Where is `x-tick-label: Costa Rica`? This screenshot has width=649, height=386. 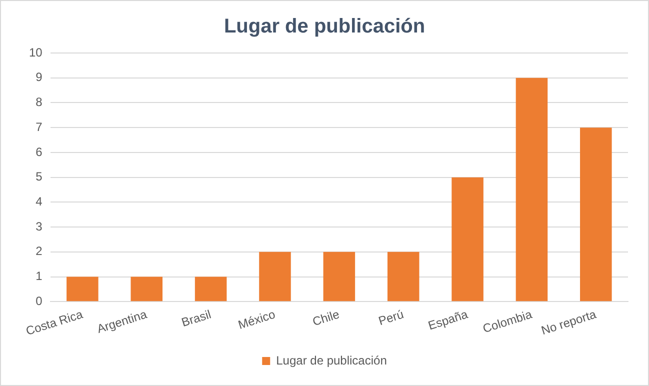 x-tick-label: Costa Rica is located at coordinates (54, 322).